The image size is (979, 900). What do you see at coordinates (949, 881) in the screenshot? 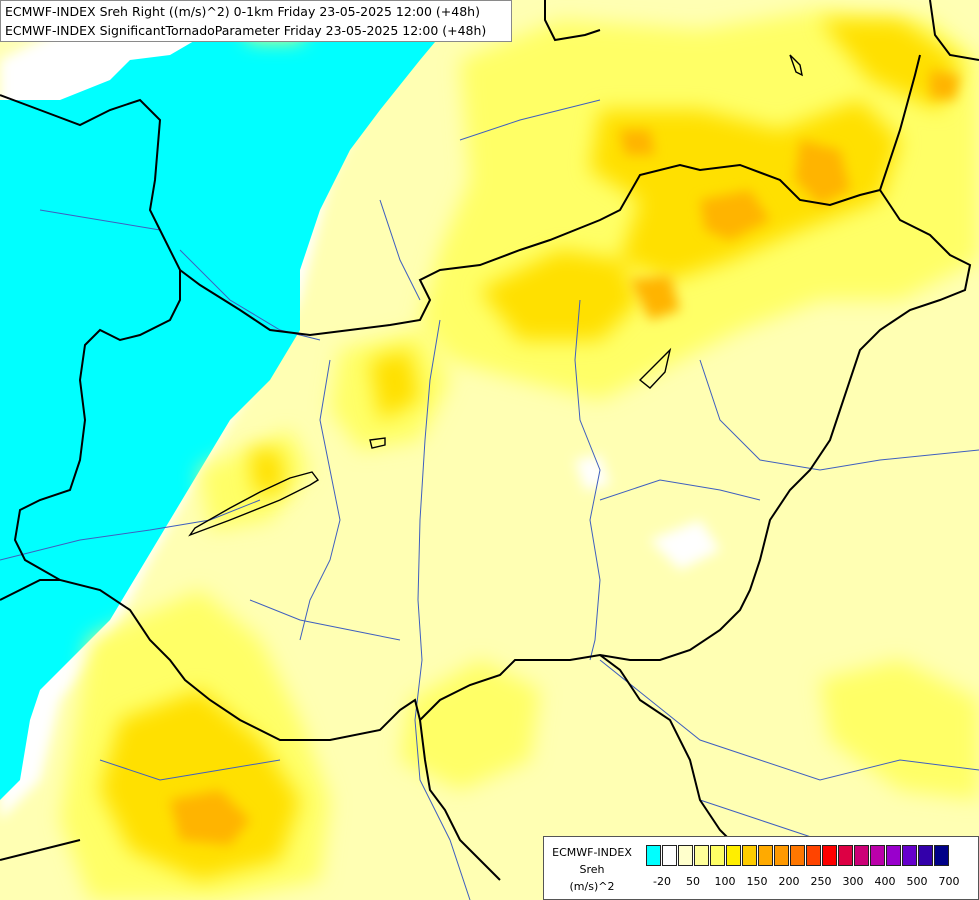
I see `legend-tick-label: 700` at bounding box center [949, 881].